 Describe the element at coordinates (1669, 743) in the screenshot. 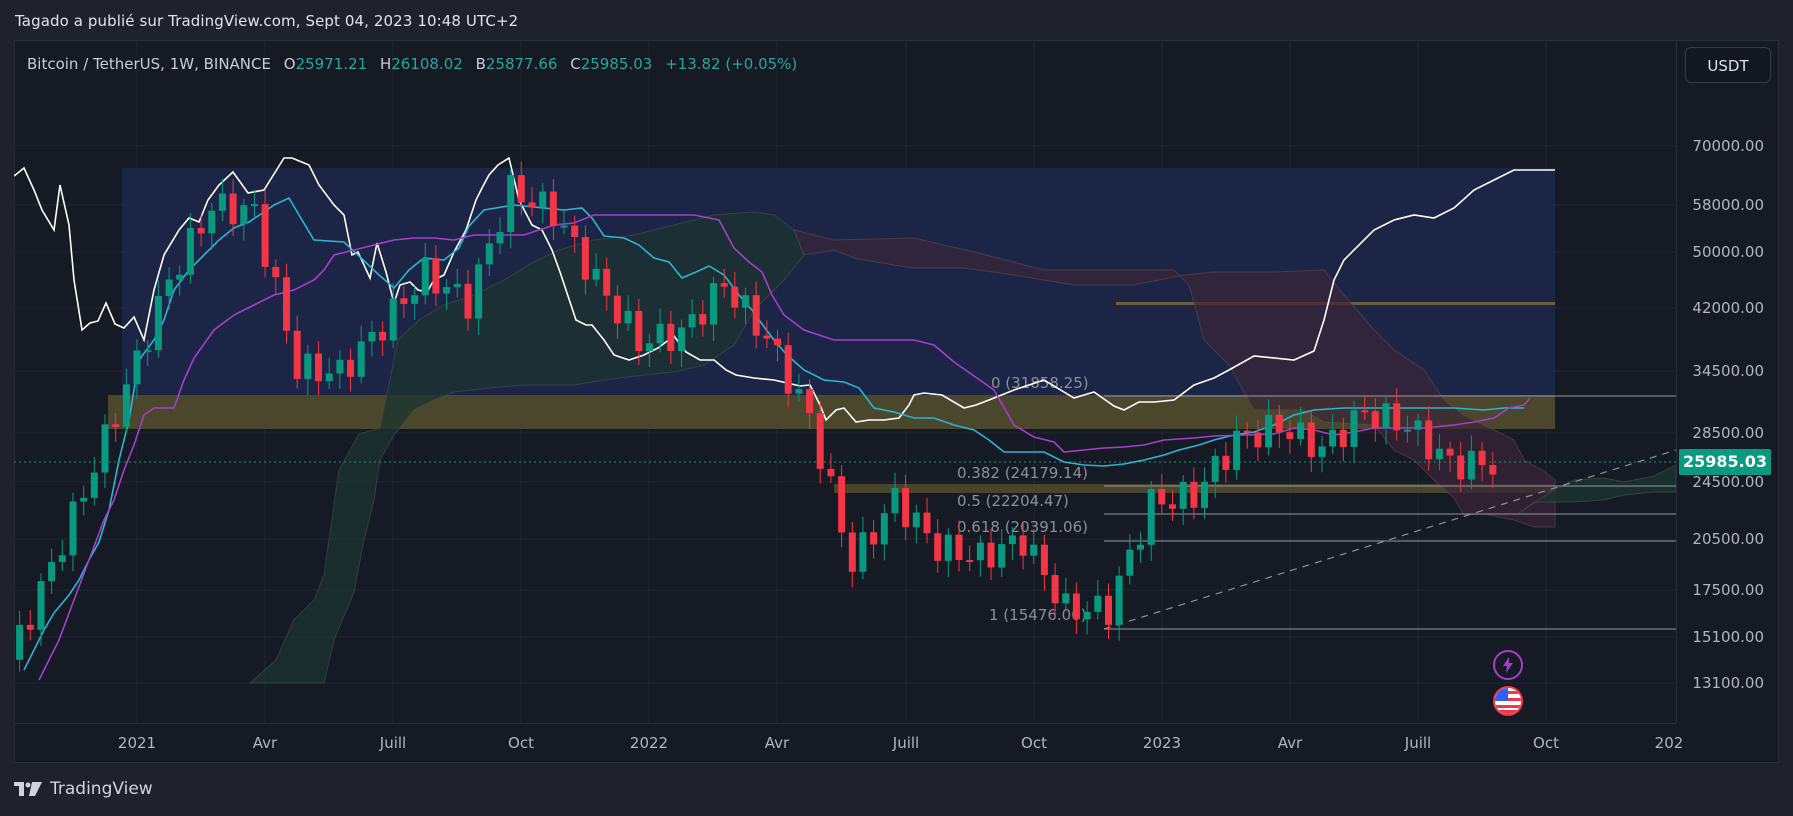

I see `time-tick: 202` at that location.